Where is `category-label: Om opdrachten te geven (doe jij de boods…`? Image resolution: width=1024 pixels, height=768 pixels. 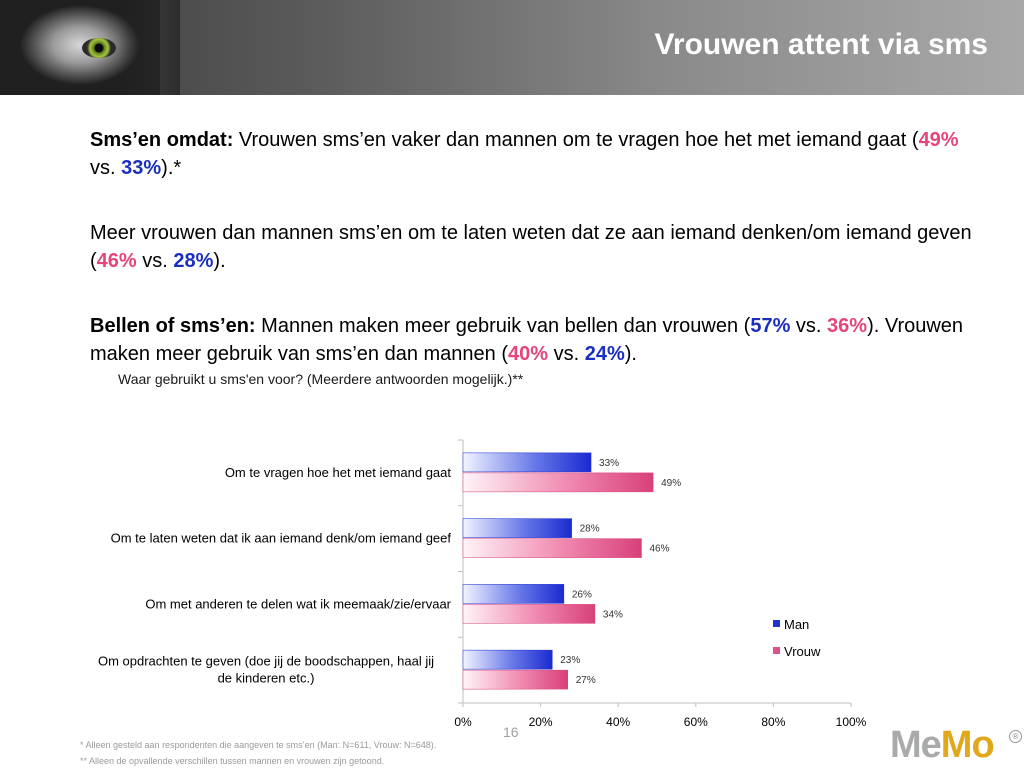
category-label: Om opdrachten te geven (doe jij de boods… is located at coordinates (266, 661).